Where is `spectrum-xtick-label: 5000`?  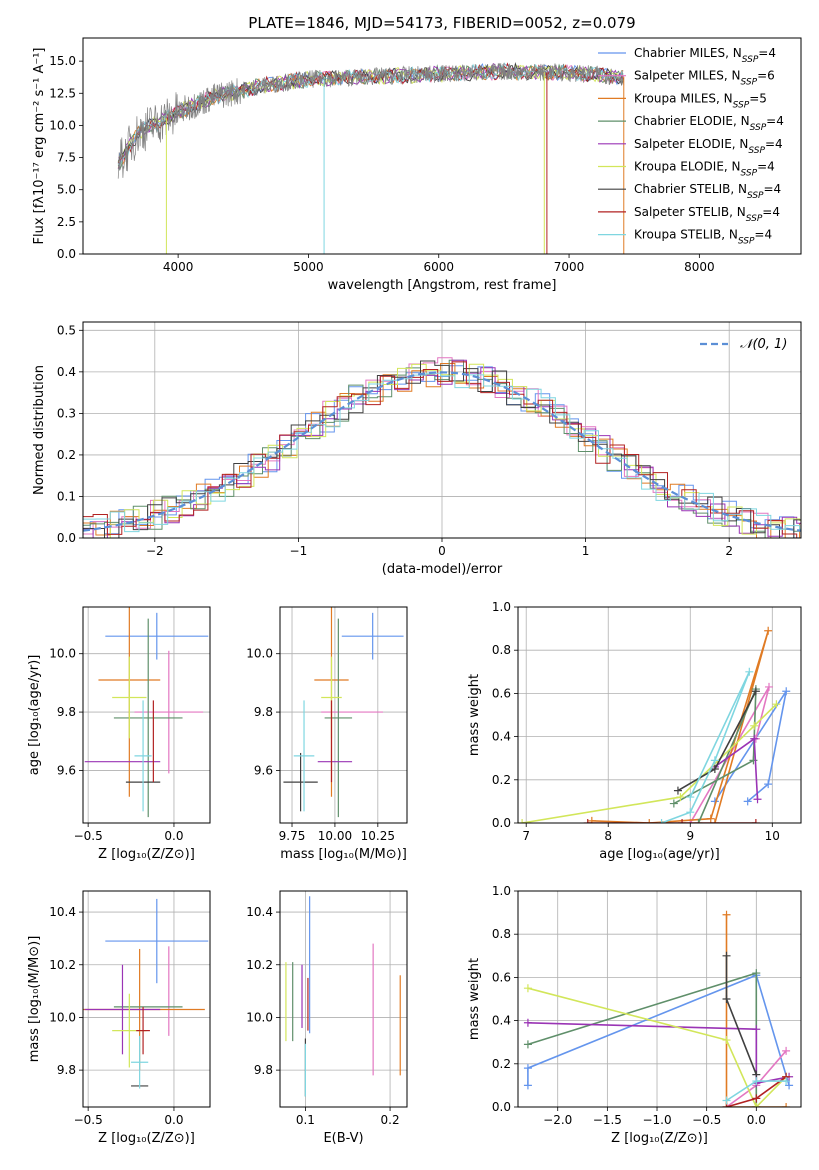
spectrum-xtick-label: 5000 is located at coordinates (308, 267).